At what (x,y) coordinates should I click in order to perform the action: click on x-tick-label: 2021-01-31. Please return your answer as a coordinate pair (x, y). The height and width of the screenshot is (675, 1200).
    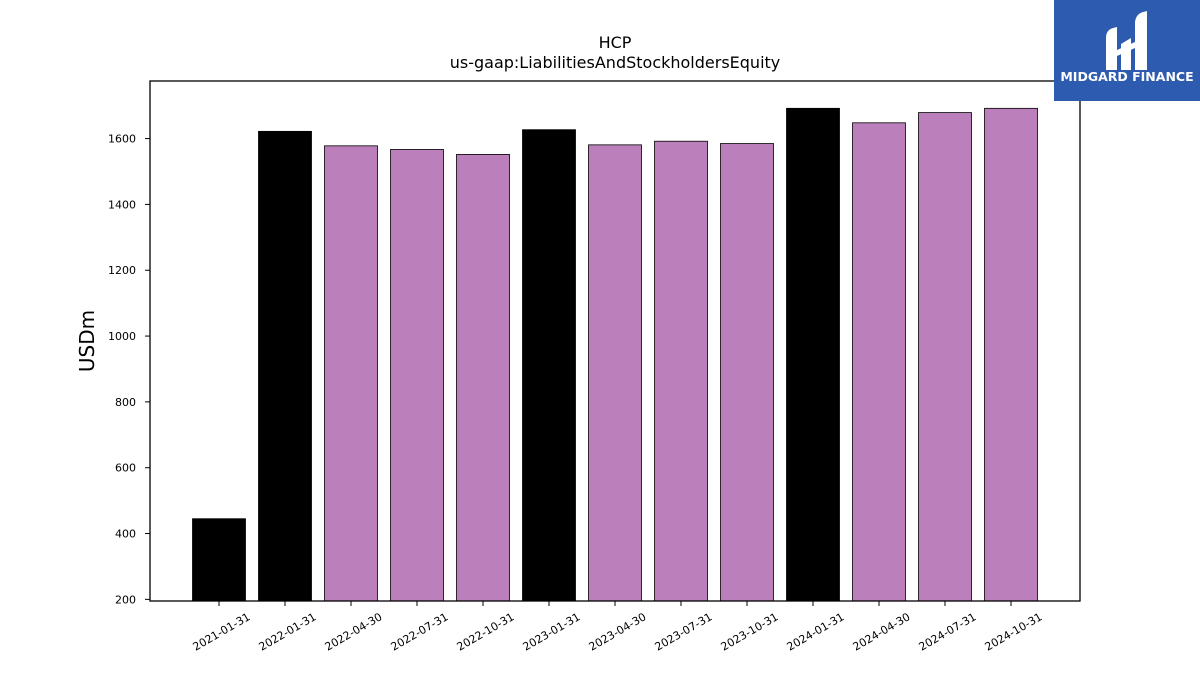
    Looking at the image, I should click on (222, 631).